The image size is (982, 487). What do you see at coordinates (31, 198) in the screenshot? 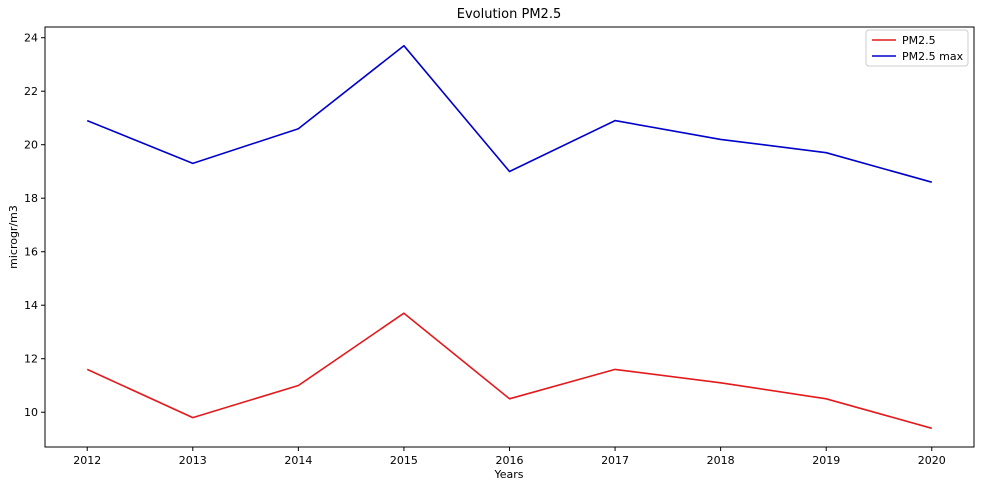
I see `y-tick-label: 18` at bounding box center [31, 198].